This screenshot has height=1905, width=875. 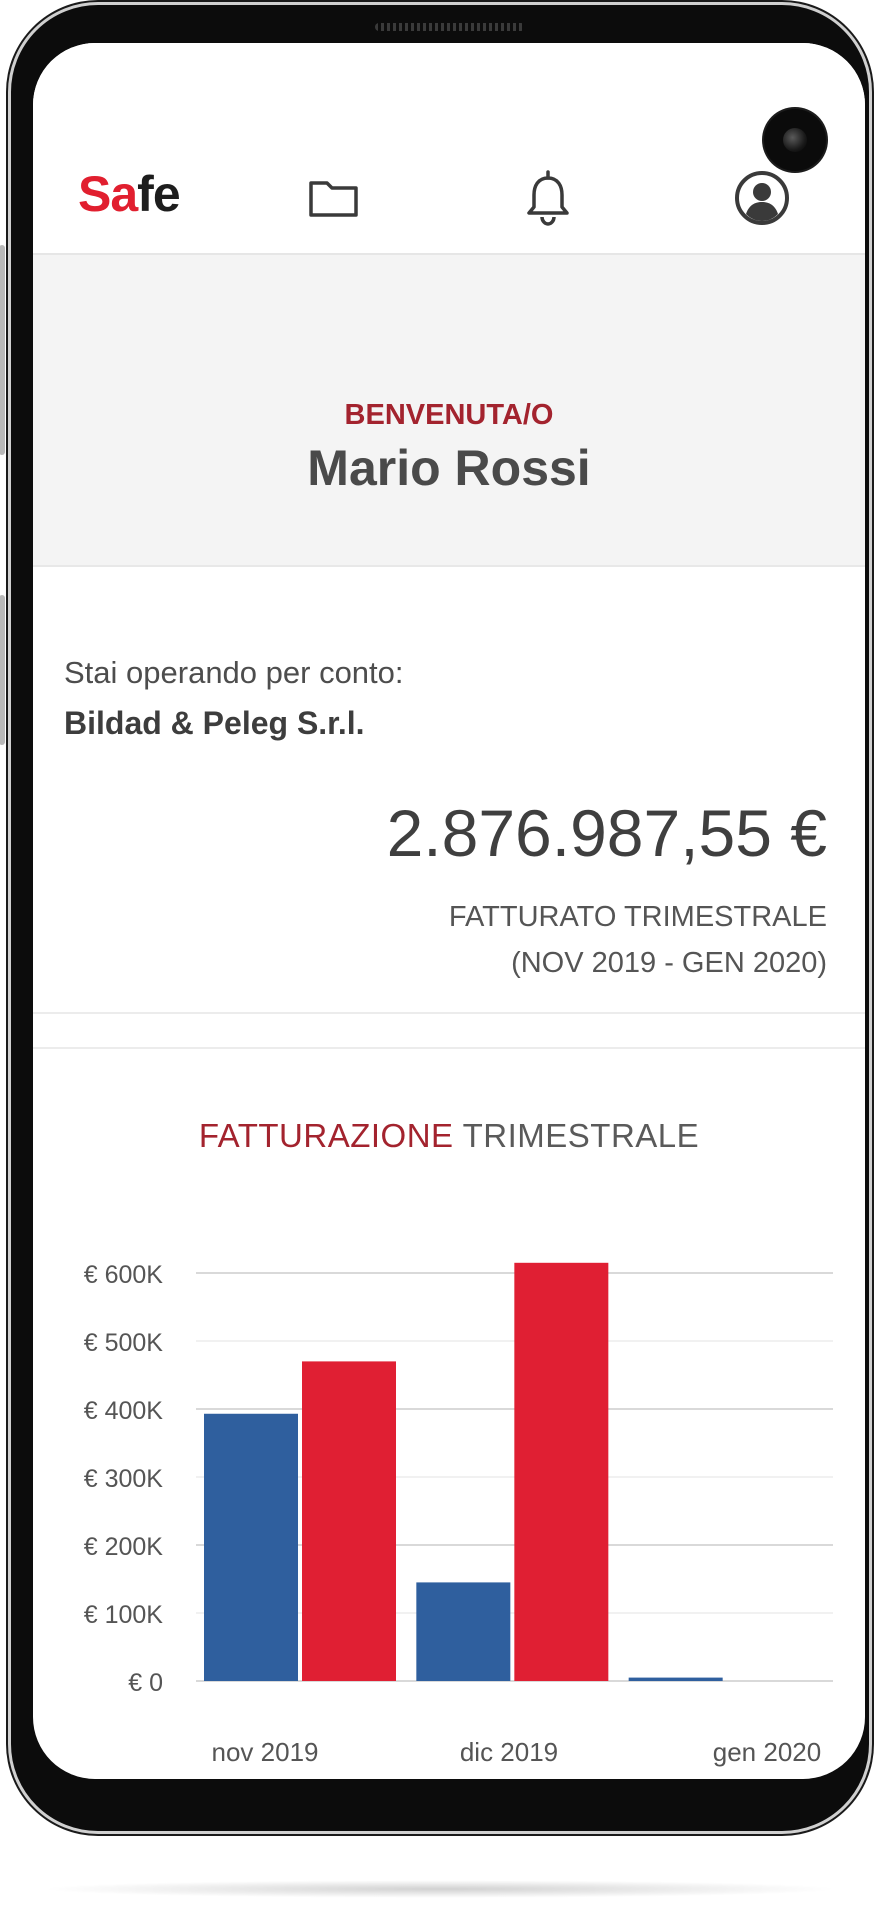 I want to click on x-tick-label: dic 2019, so click(x=509, y=1752).